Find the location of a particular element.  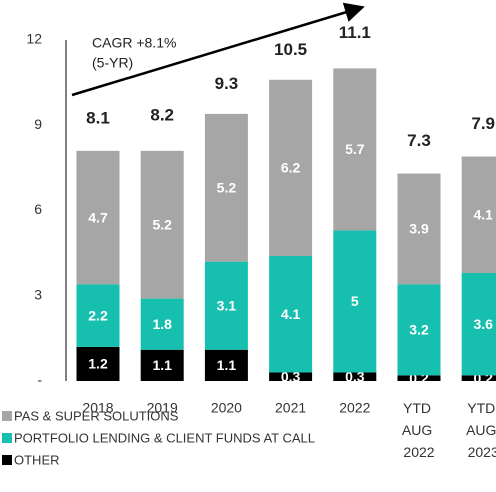

legend-label: OTHER is located at coordinates (37, 459).